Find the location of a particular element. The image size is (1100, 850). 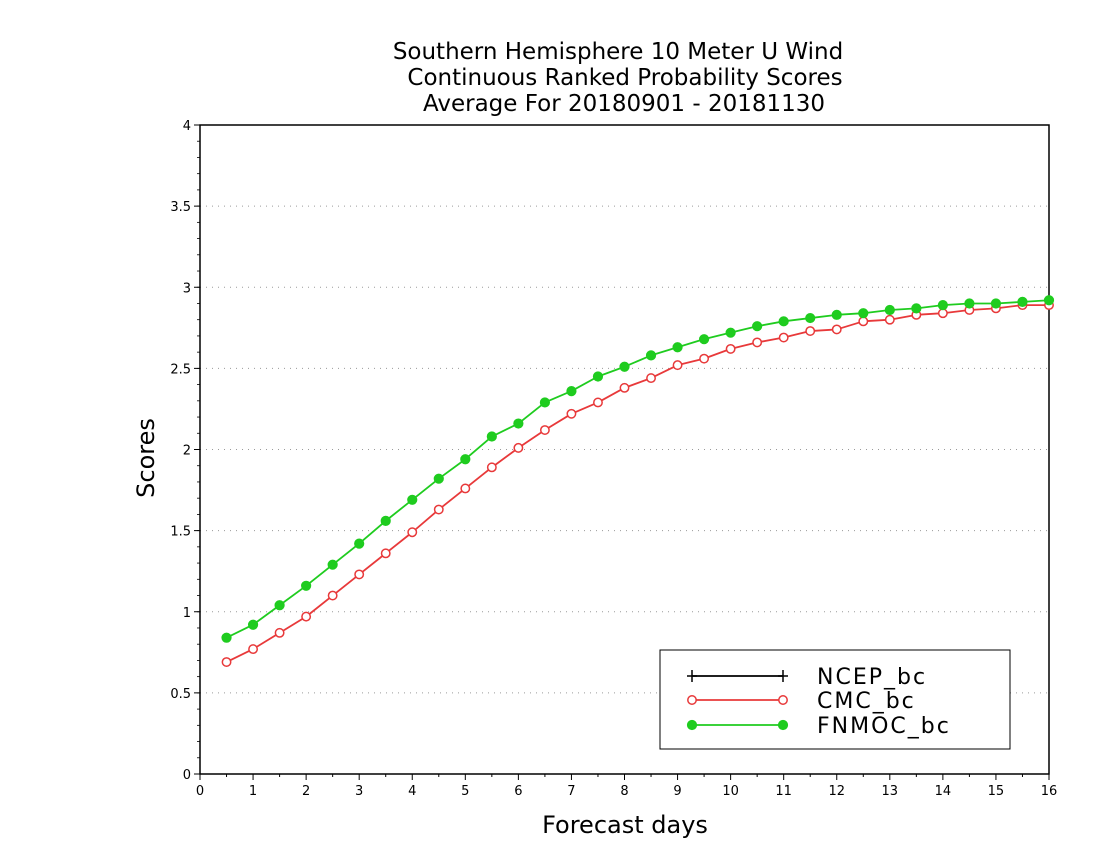

legend-label-fnmoc-bc: FNMOC_bc is located at coordinates (884, 726).